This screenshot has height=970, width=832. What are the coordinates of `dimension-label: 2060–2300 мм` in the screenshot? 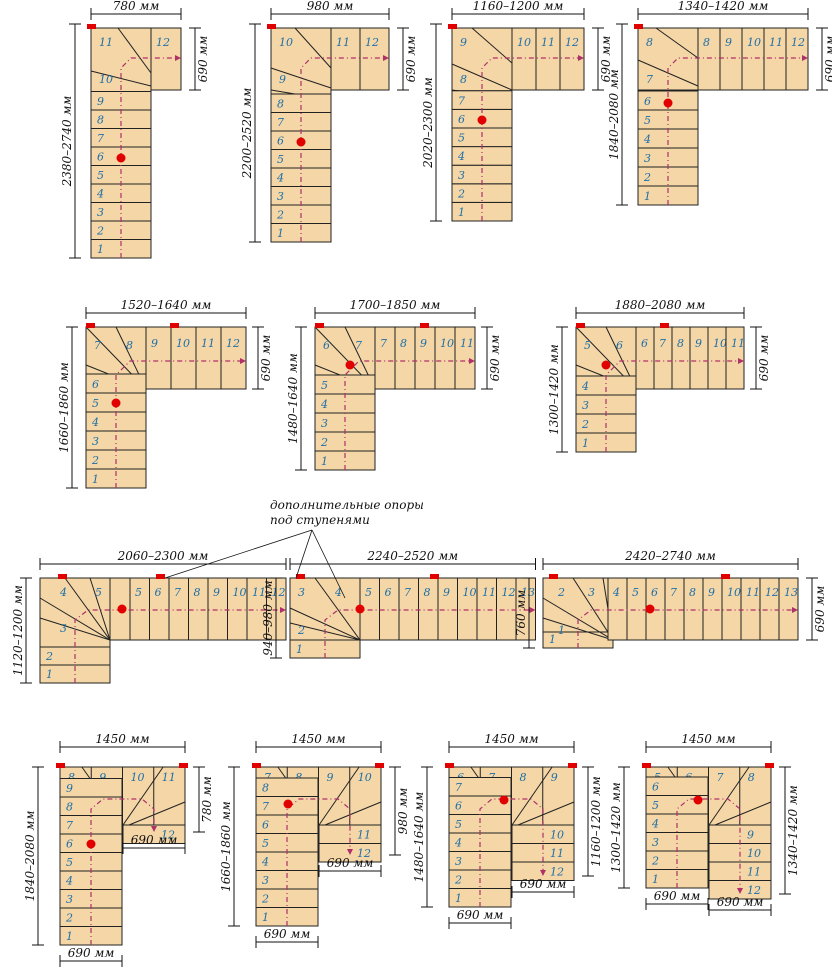 It's located at (163, 556).